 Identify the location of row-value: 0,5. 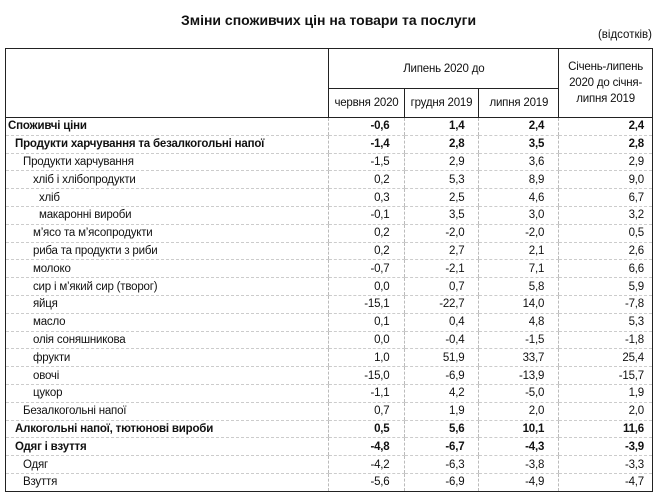
(366, 429).